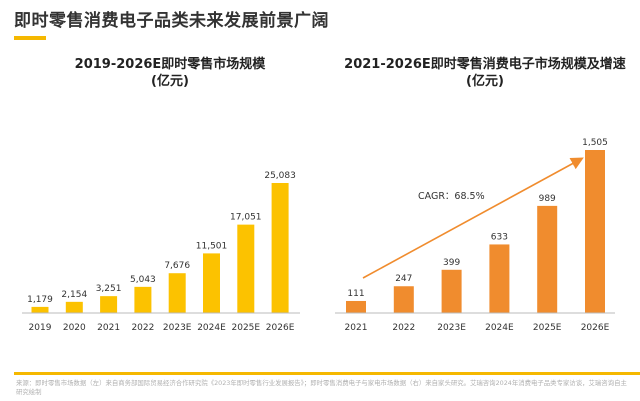 Image resolution: width=640 pixels, height=401 pixels. I want to click on right-chart-category-label: 2025E, so click(547, 328).